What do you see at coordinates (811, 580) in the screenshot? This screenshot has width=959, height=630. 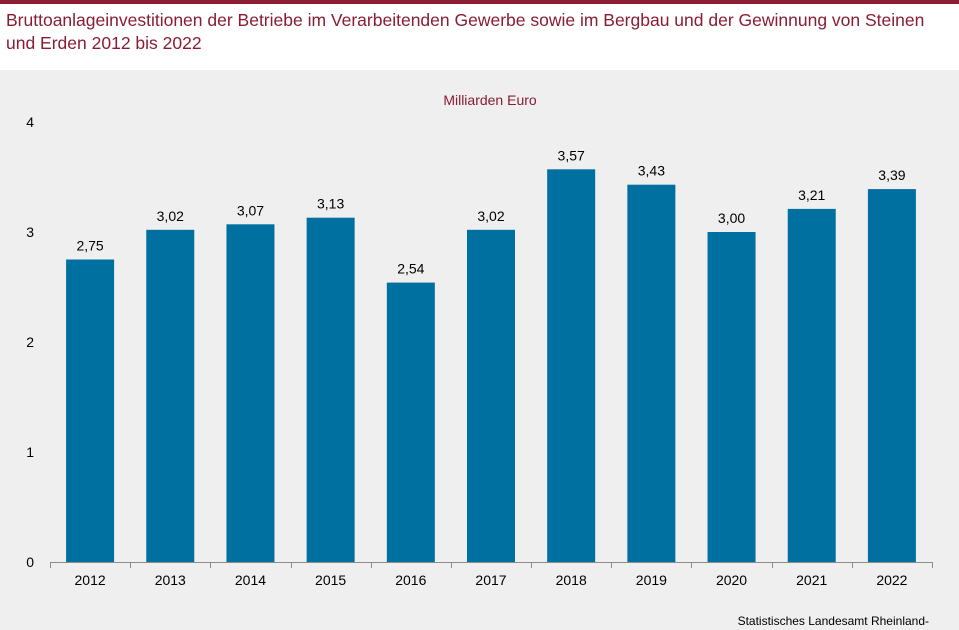 I see `x-tick-label: 2021` at bounding box center [811, 580].